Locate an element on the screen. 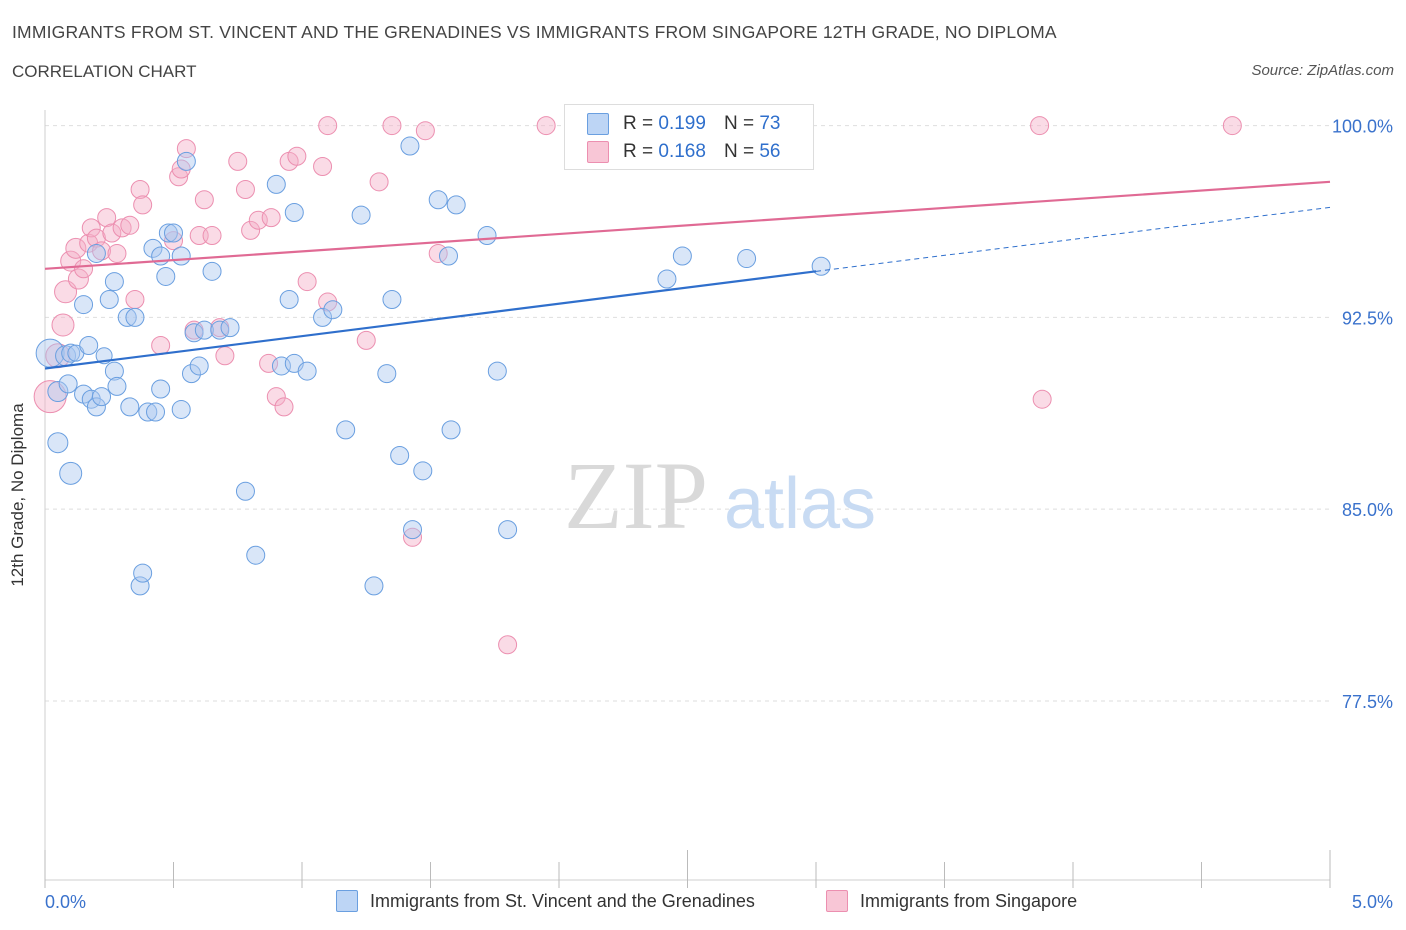  legend-swatch-blue is located at coordinates (598, 124).